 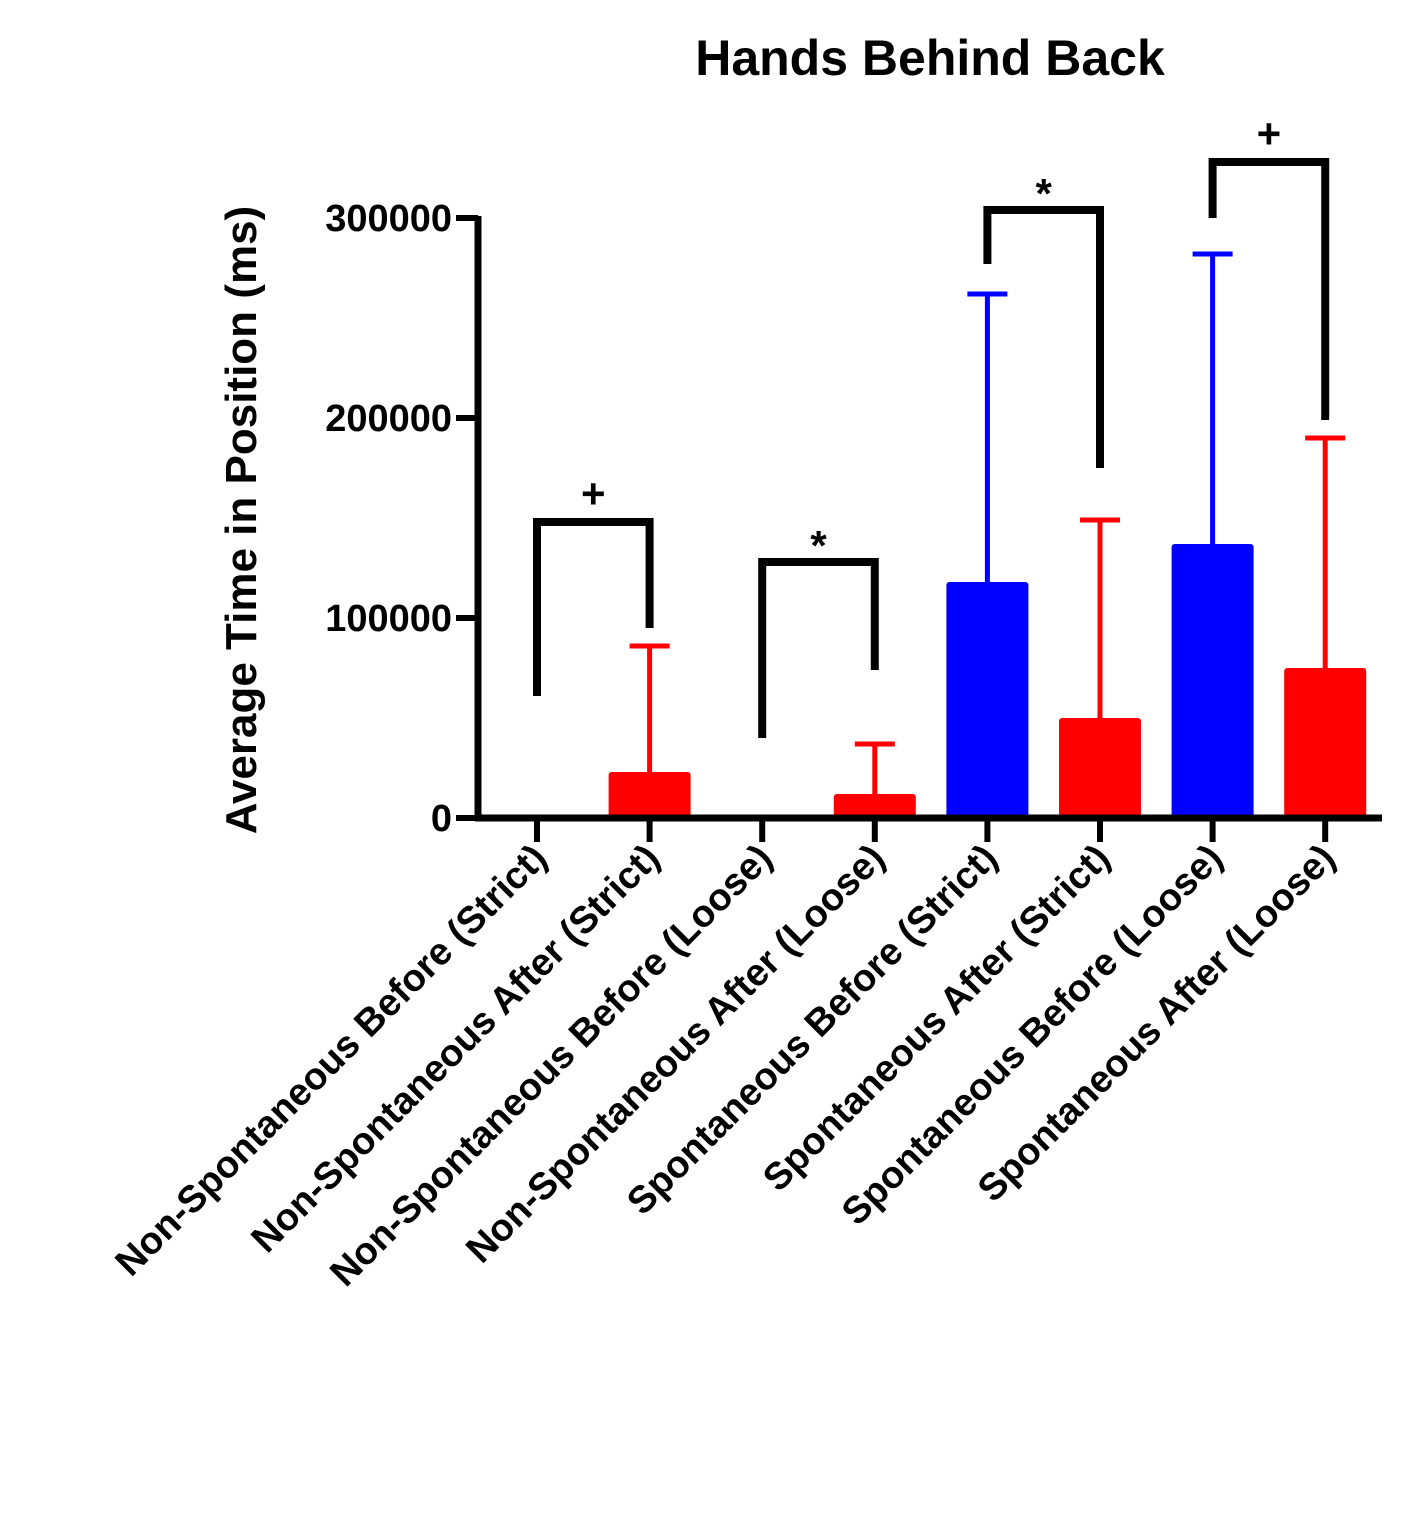 What do you see at coordinates (441, 819) in the screenshot?
I see `y-tick-label: 0` at bounding box center [441, 819].